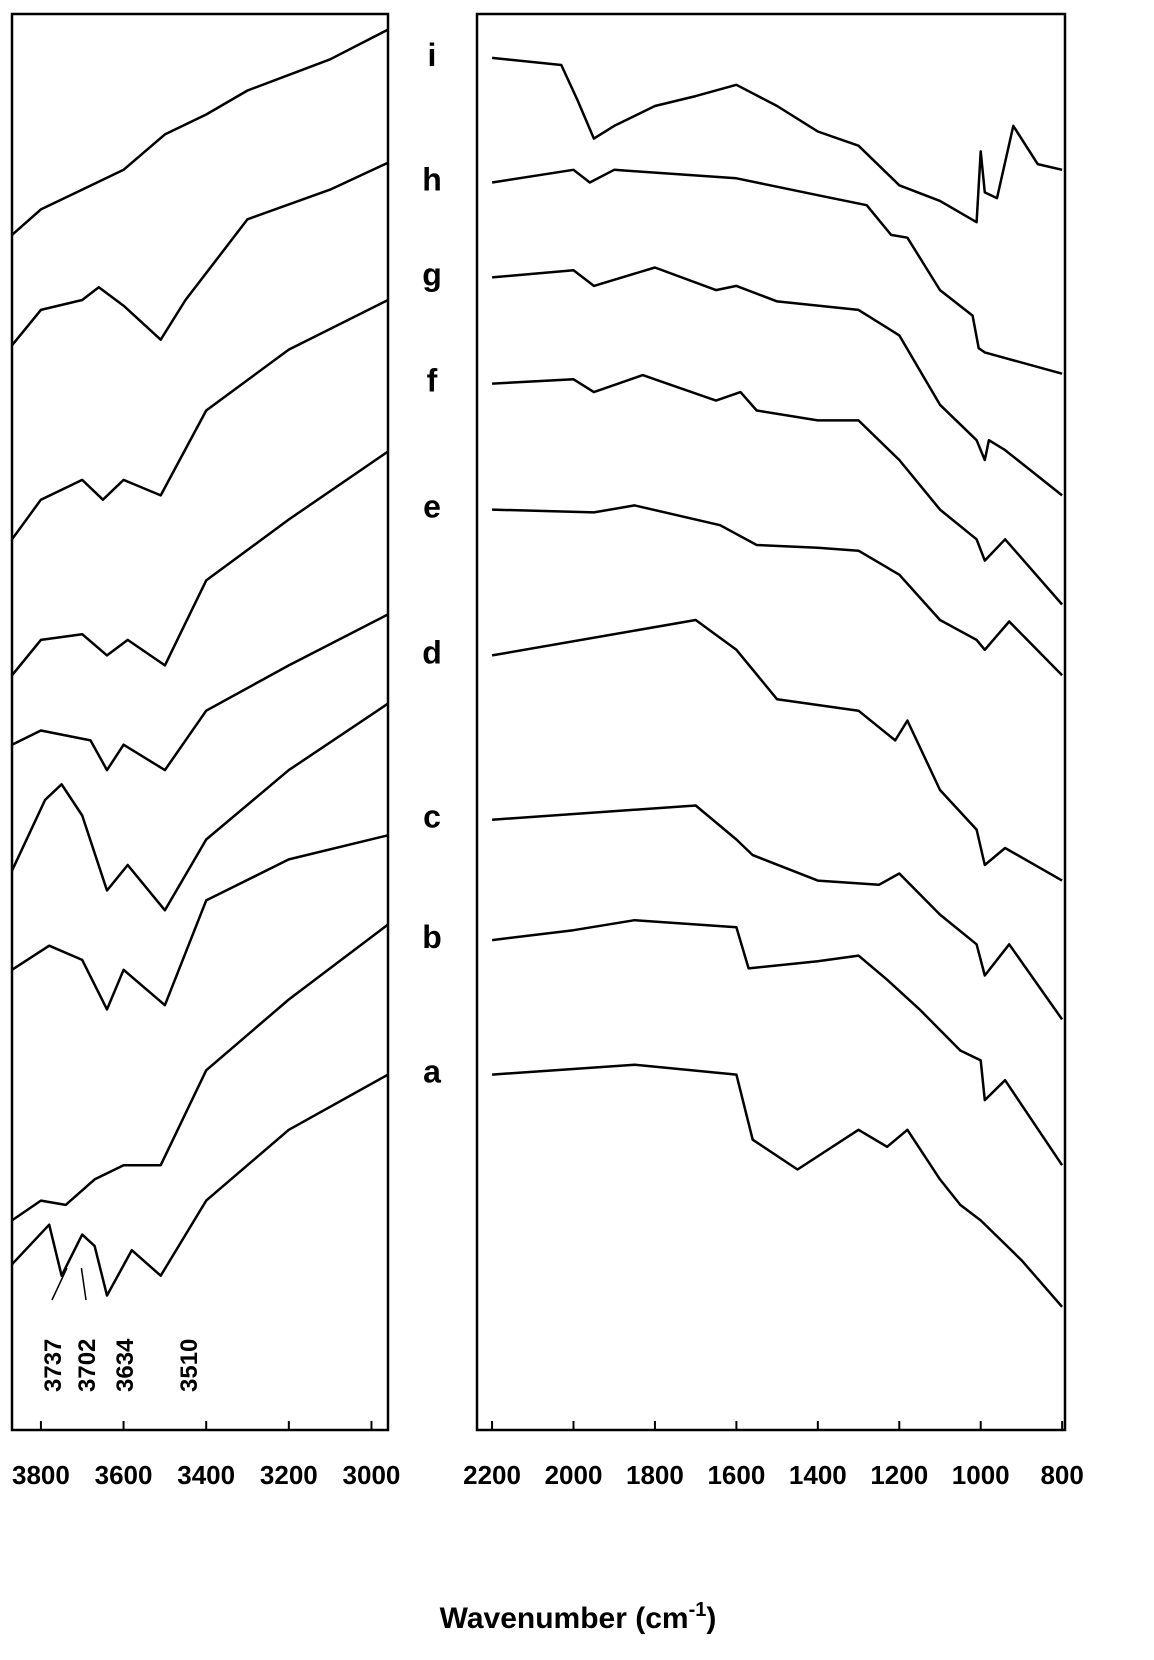  What do you see at coordinates (432, 937) in the screenshot?
I see `series-label: b` at bounding box center [432, 937].